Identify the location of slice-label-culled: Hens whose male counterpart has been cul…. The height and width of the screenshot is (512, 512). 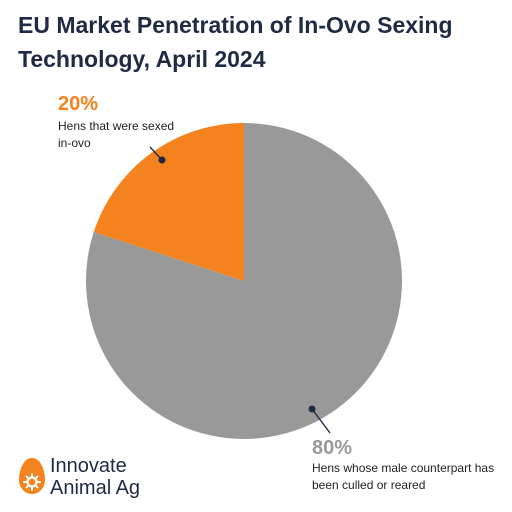
(403, 476).